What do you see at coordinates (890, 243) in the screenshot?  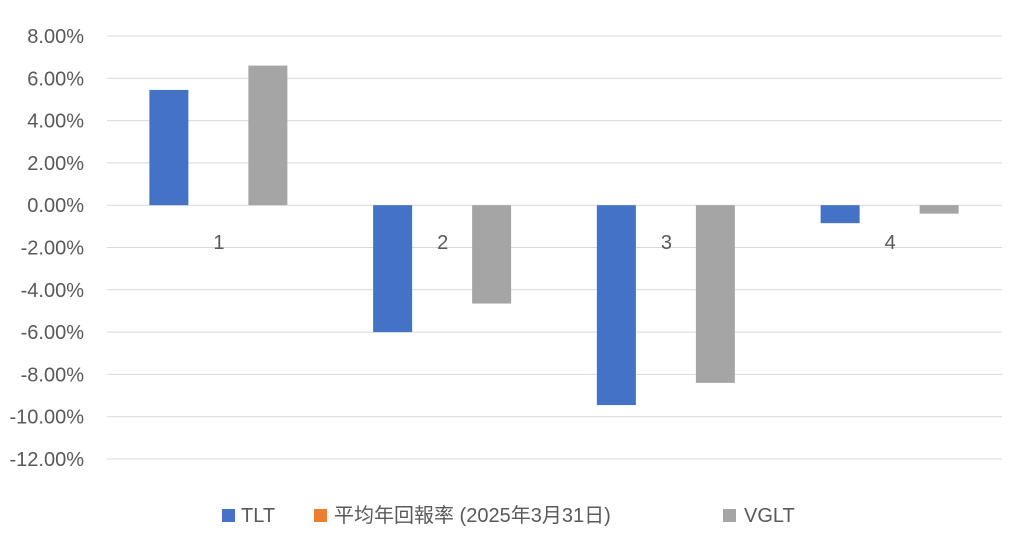 I see `category-label: 4` at bounding box center [890, 243].